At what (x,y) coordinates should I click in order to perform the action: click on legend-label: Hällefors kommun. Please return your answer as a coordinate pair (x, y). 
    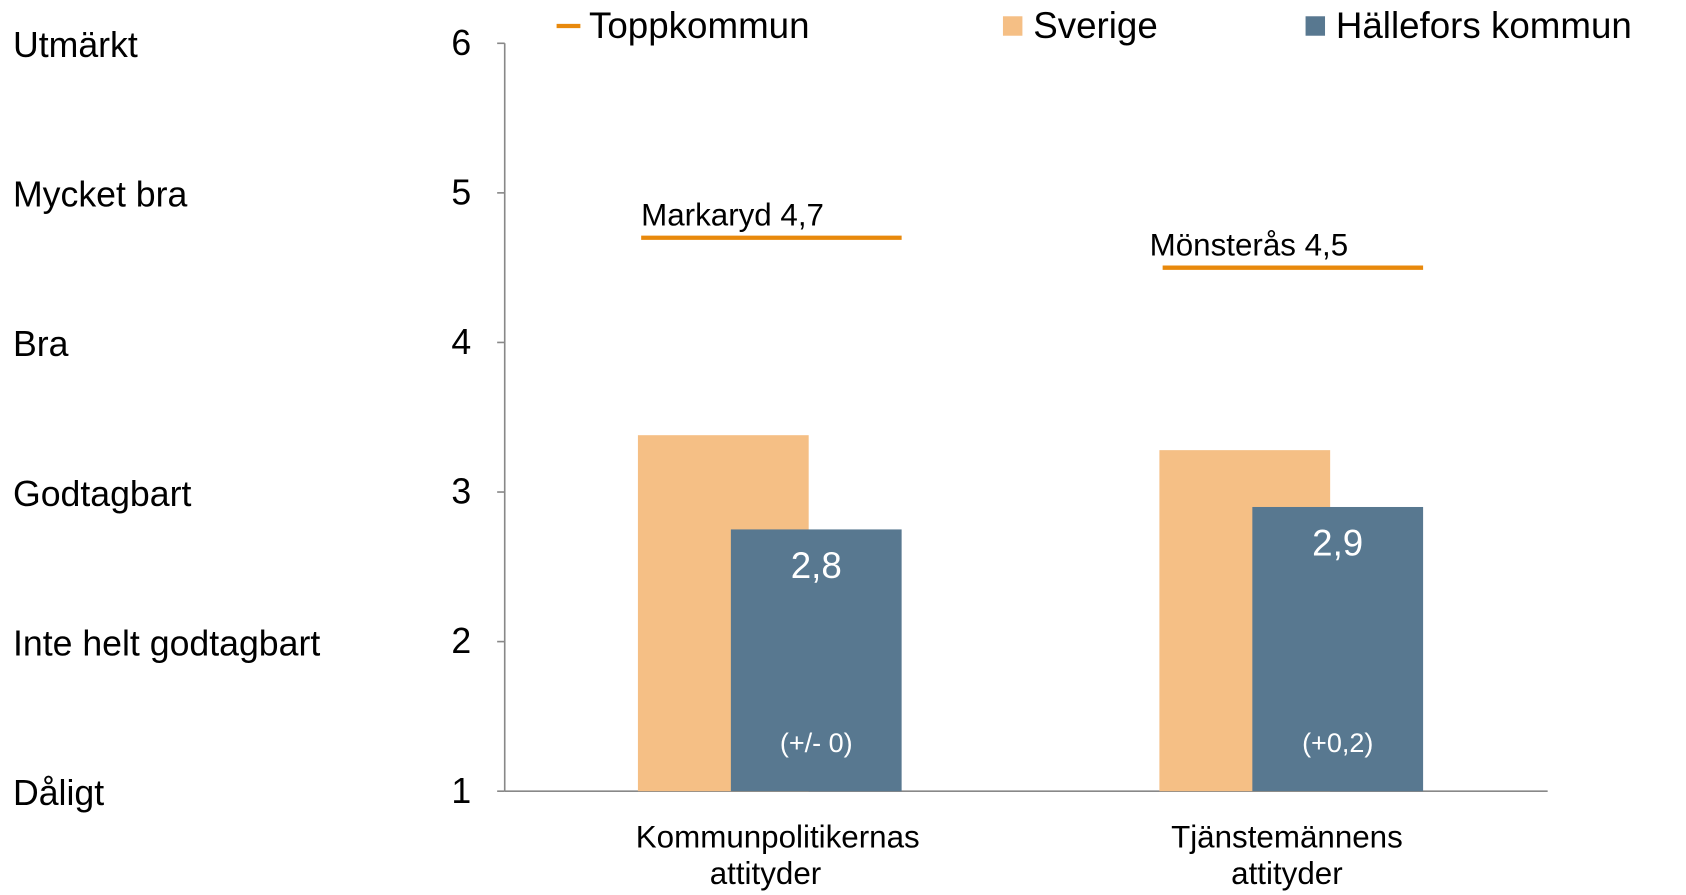
    Looking at the image, I should click on (1484, 25).